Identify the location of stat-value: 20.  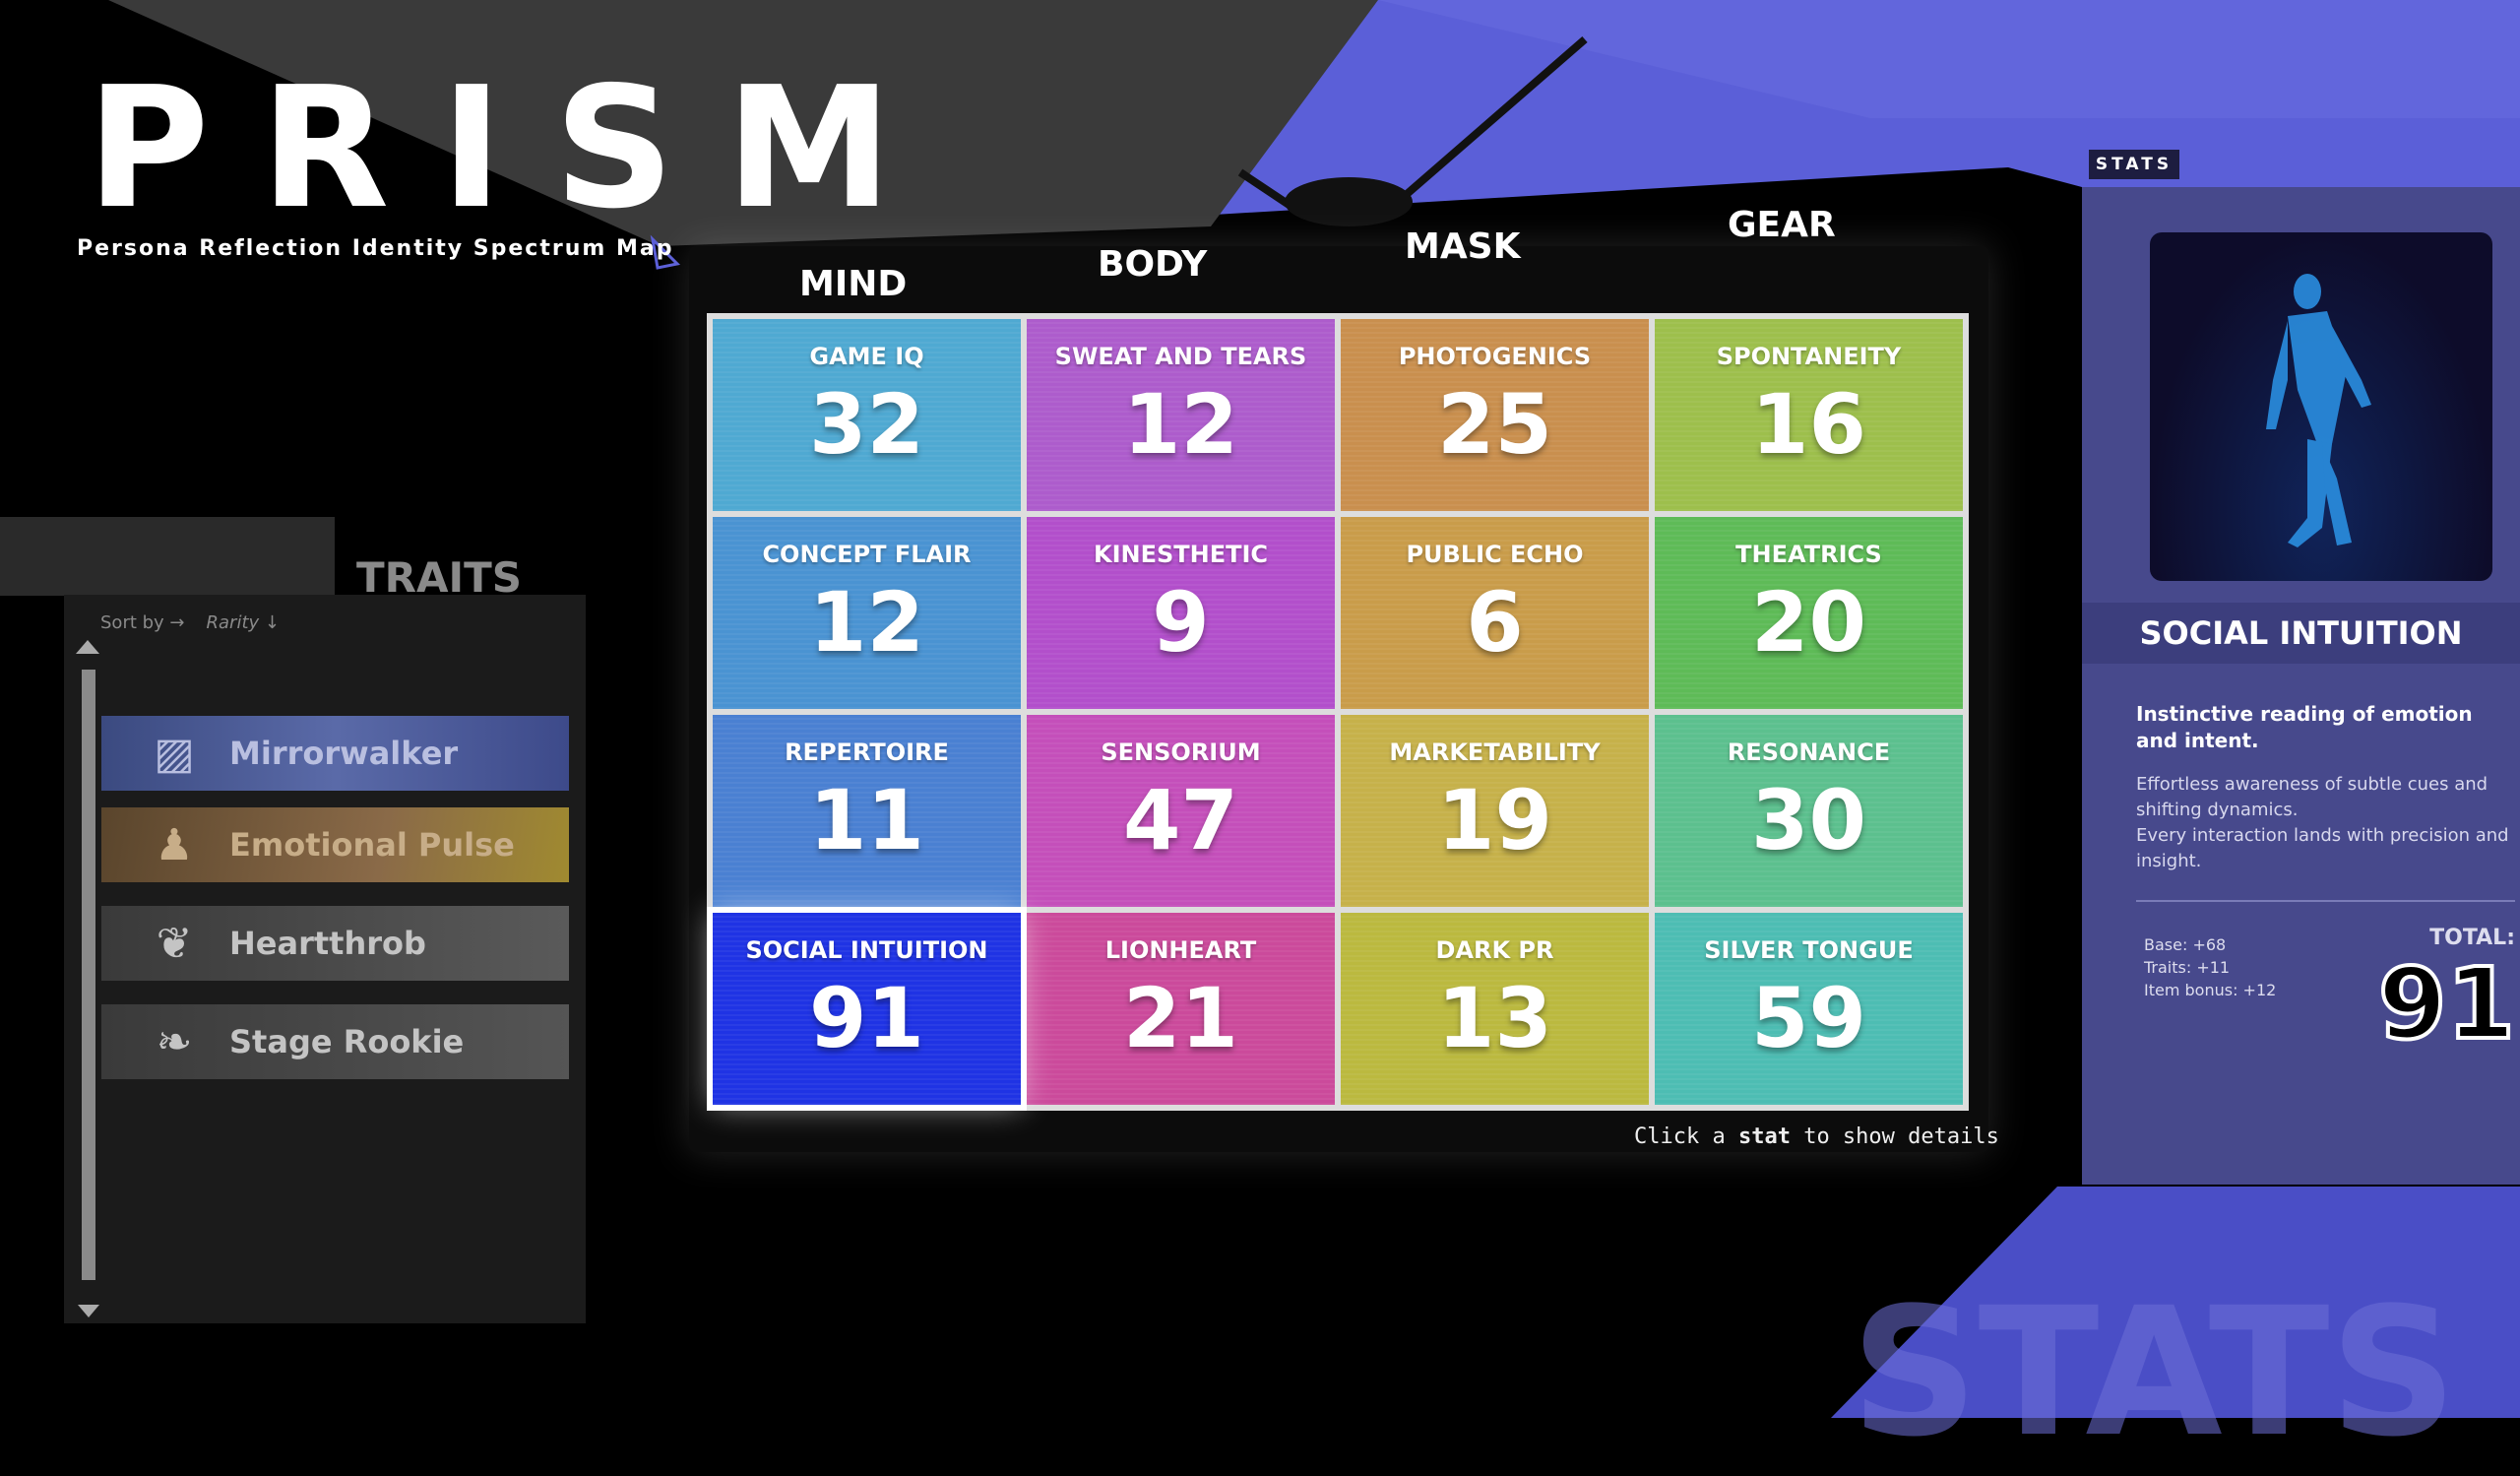
(1808, 622).